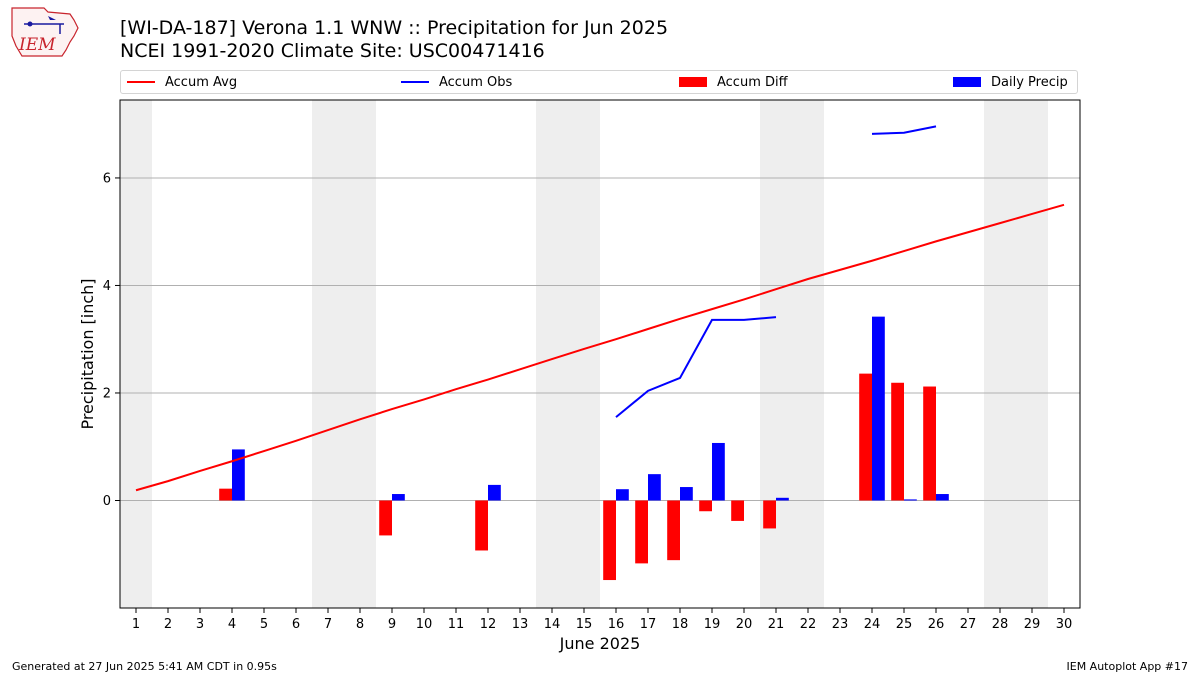  Describe the element at coordinates (520, 624) in the screenshot. I see `x-tick-label: 13` at that location.